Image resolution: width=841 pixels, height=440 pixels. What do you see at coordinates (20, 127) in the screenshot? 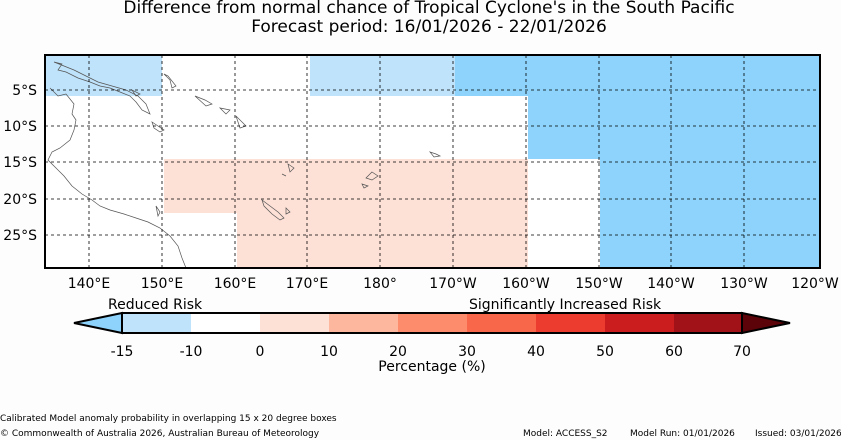
I see `lat-label: 10°S` at bounding box center [20, 127].